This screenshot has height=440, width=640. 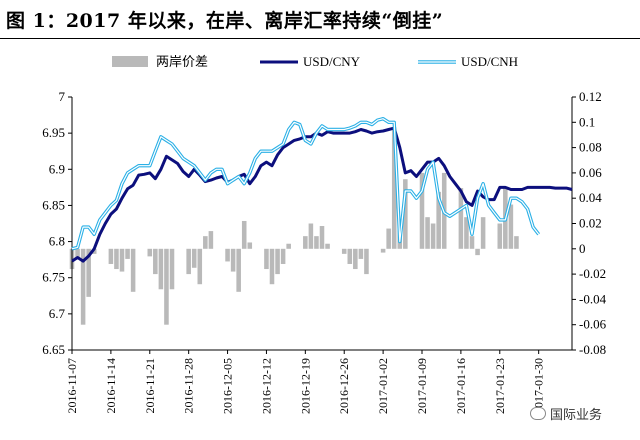 I want to click on x-axis-tick-label: 2017-01-16, so click(x=461, y=386).